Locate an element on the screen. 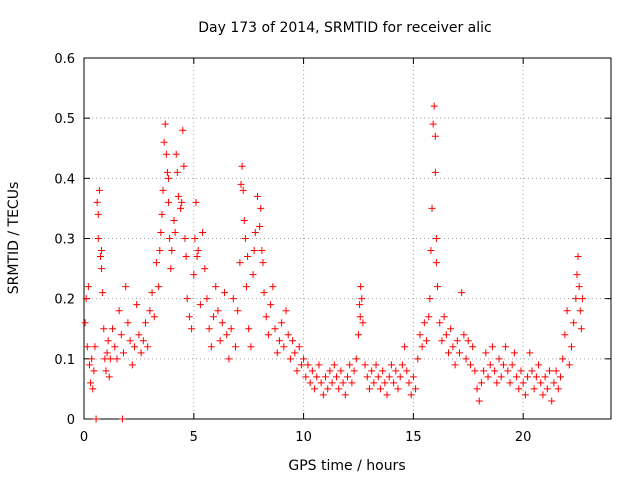 This screenshot has height=480, width=640. x-tick-label: 20 is located at coordinates (523, 437).